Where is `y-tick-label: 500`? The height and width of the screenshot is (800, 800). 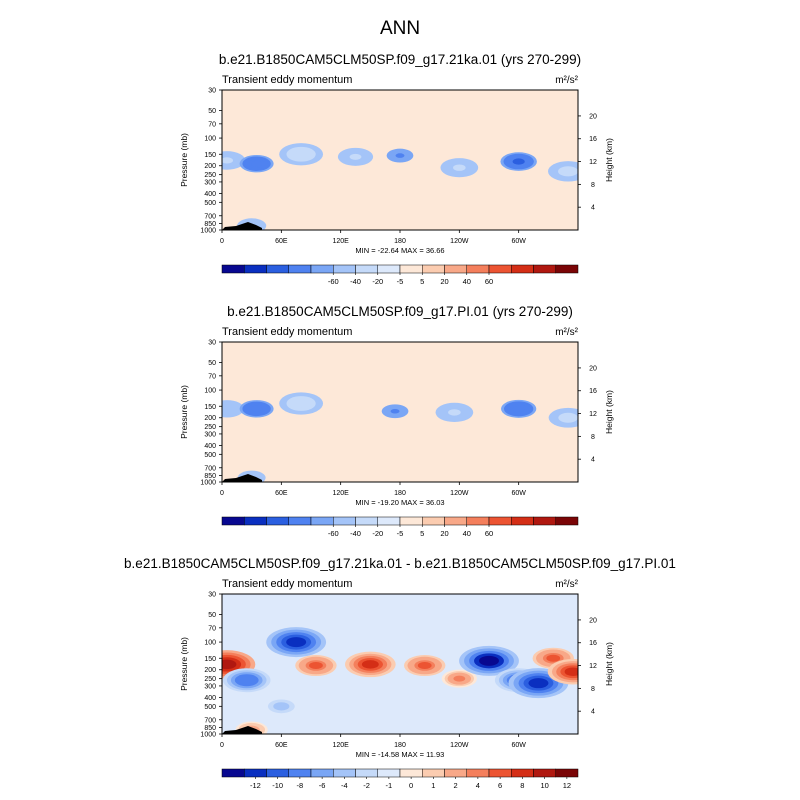
y-tick-label: 500 is located at coordinates (210, 455).